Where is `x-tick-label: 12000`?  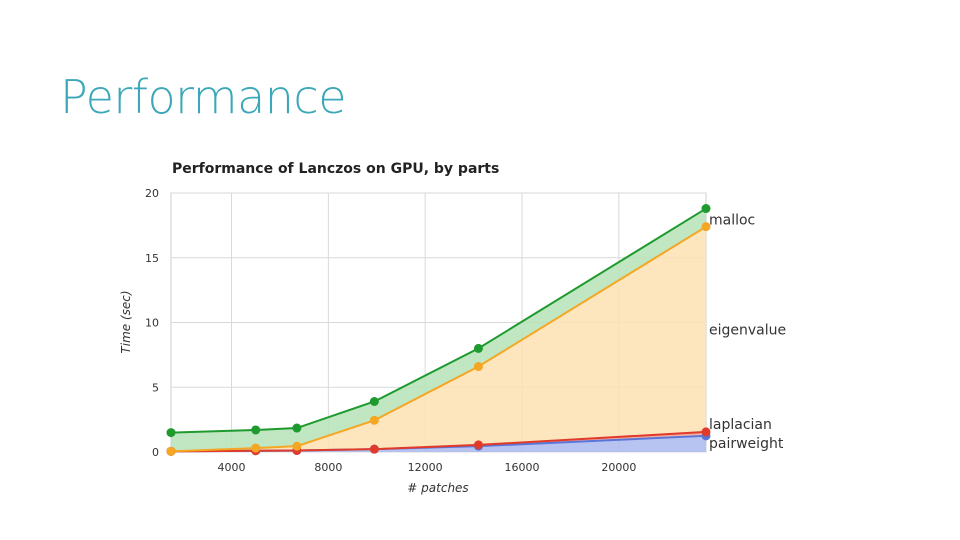
x-tick-label: 12000 is located at coordinates (425, 467).